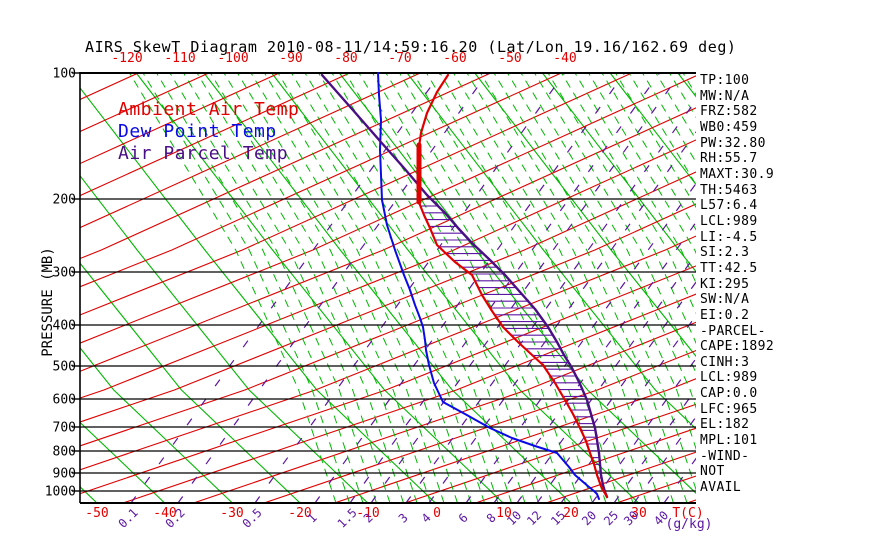 The height and width of the screenshot is (560, 870). What do you see at coordinates (128, 518) in the screenshot?
I see `mixing-ratio-tick-label: 0.1` at bounding box center [128, 518].